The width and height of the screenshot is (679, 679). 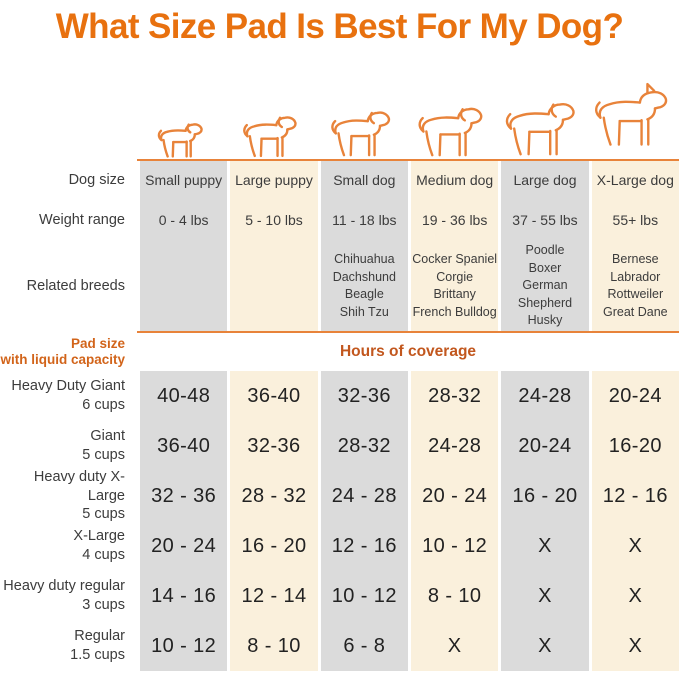 I want to click on related-breeds-cell: Chihuahua Dachshund Beagle Shih Tzu, so click(x=362, y=286).